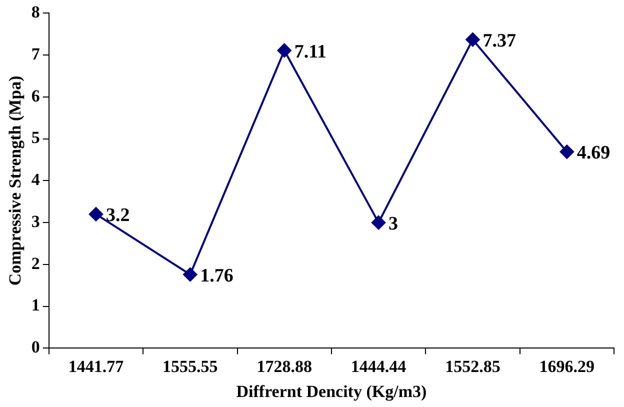 The width and height of the screenshot is (624, 407). What do you see at coordinates (190, 366) in the screenshot?
I see `x-tick-label: 1555.55` at bounding box center [190, 366].